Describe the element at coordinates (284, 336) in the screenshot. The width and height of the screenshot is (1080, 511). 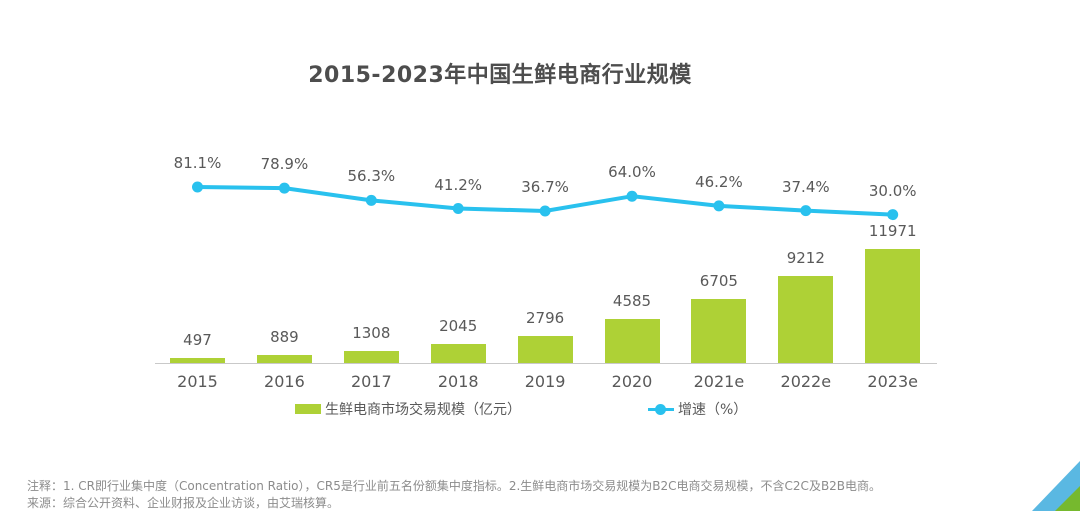
I see `bar-value-label: 889` at that location.